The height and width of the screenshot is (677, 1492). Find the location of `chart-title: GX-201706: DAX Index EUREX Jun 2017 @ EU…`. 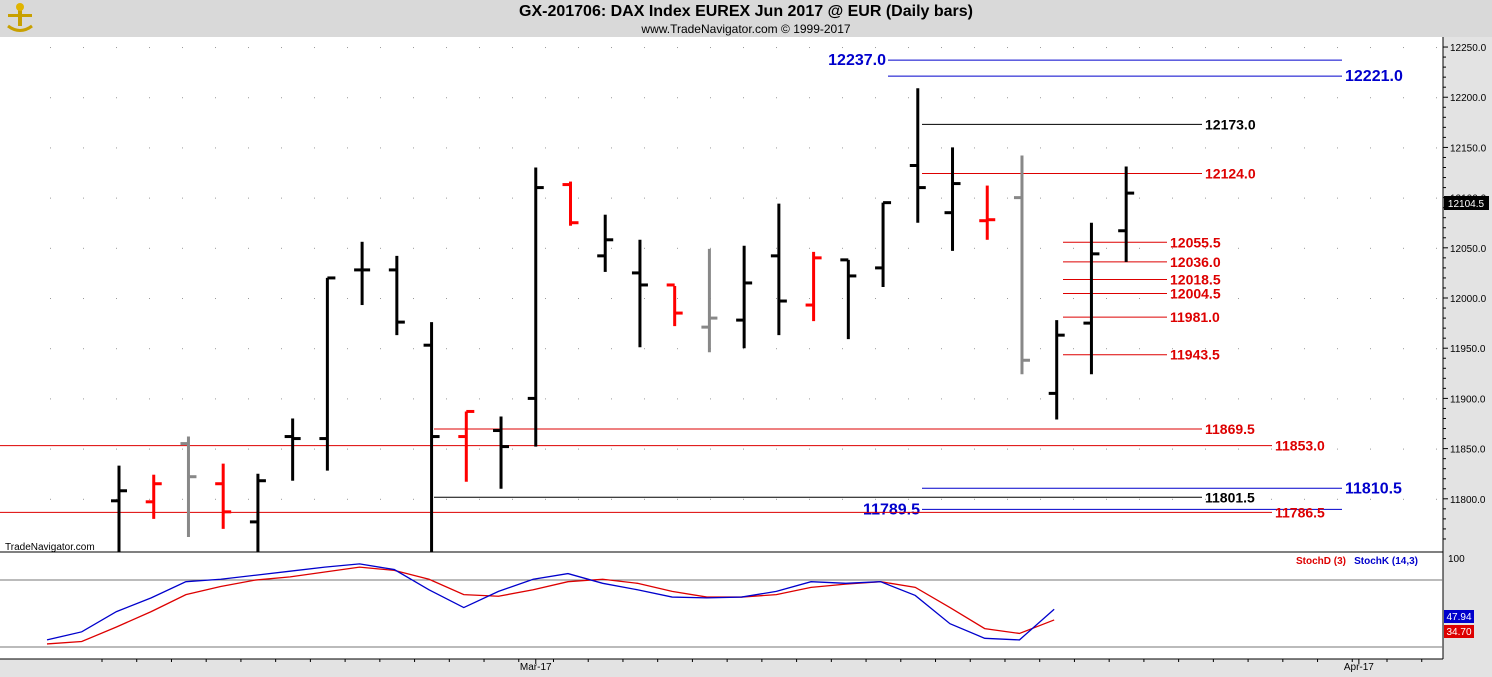

chart-title: GX-201706: DAX Index EUREX Jun 2017 @ EU… is located at coordinates (746, 11).